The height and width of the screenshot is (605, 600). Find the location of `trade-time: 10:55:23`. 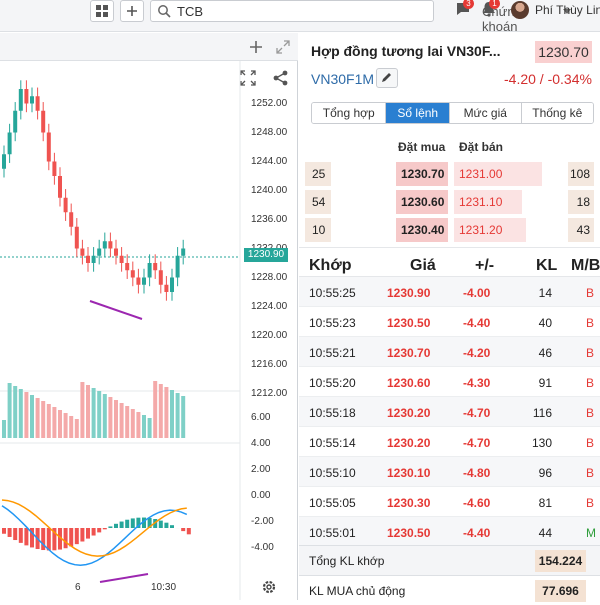

trade-time: 10:55:23 is located at coordinates (332, 323).